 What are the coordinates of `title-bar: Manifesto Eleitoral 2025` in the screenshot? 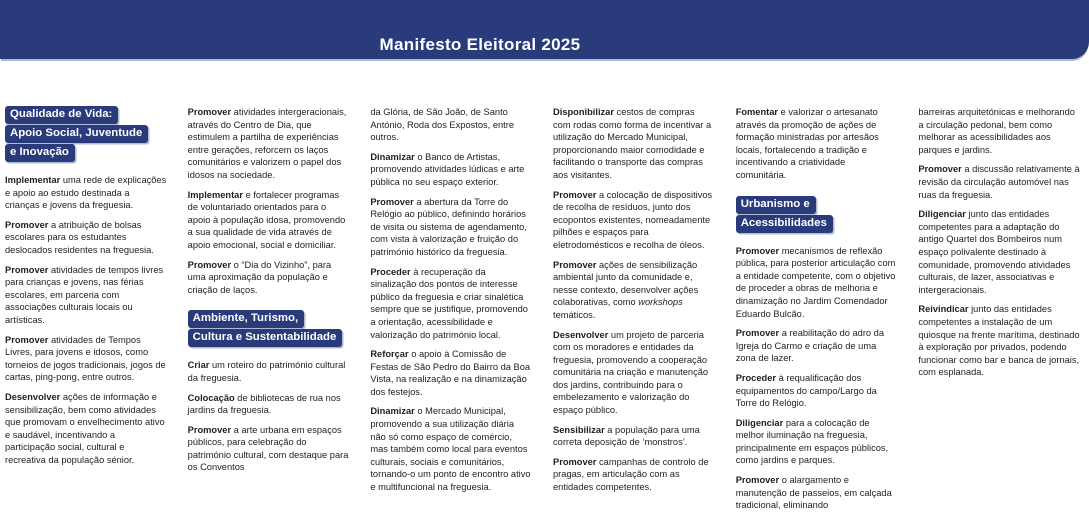 It's located at (544, 29).